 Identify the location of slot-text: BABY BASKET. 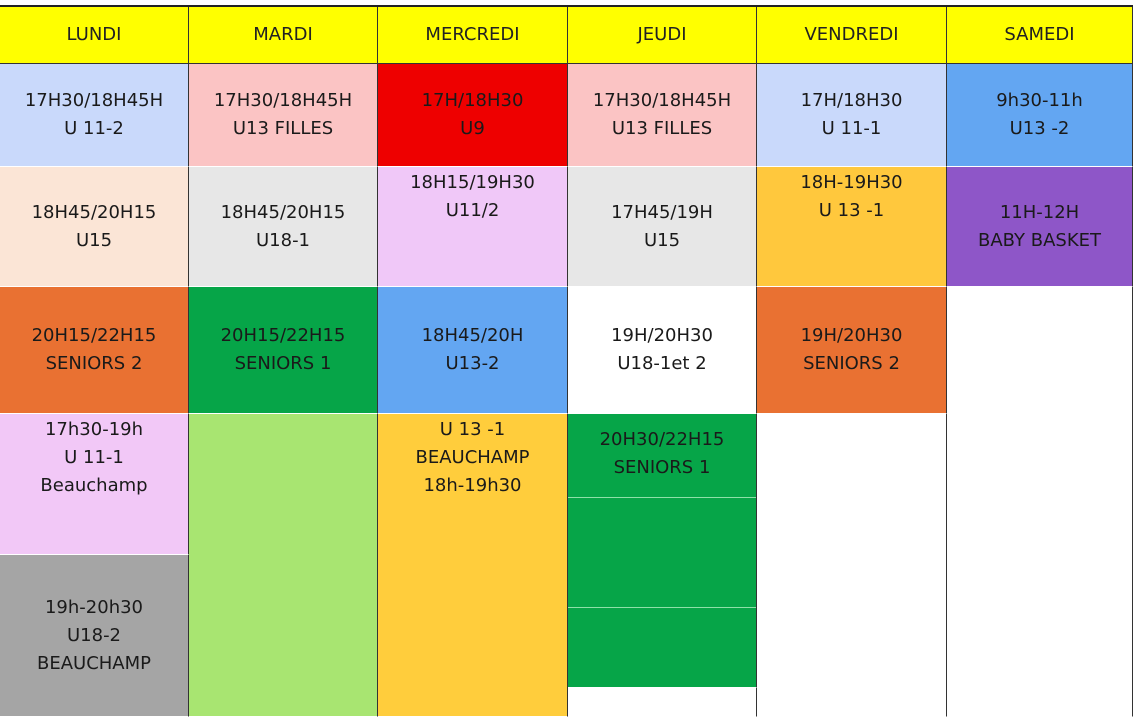
(1039, 240).